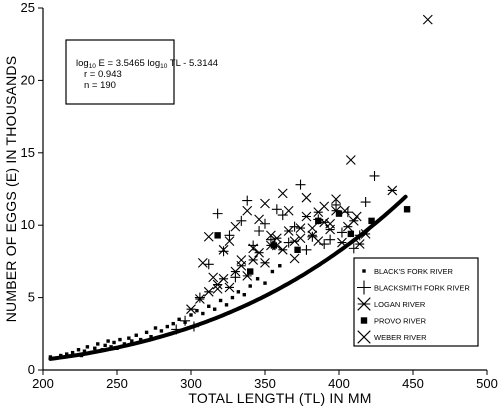 The image size is (500, 409). I want to click on x-tick-label: 350, so click(265, 383).